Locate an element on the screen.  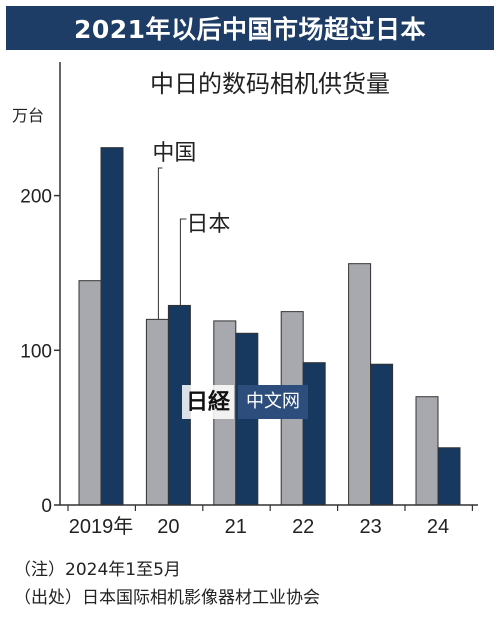
legend-leader-japan is located at coordinates (183, 262).